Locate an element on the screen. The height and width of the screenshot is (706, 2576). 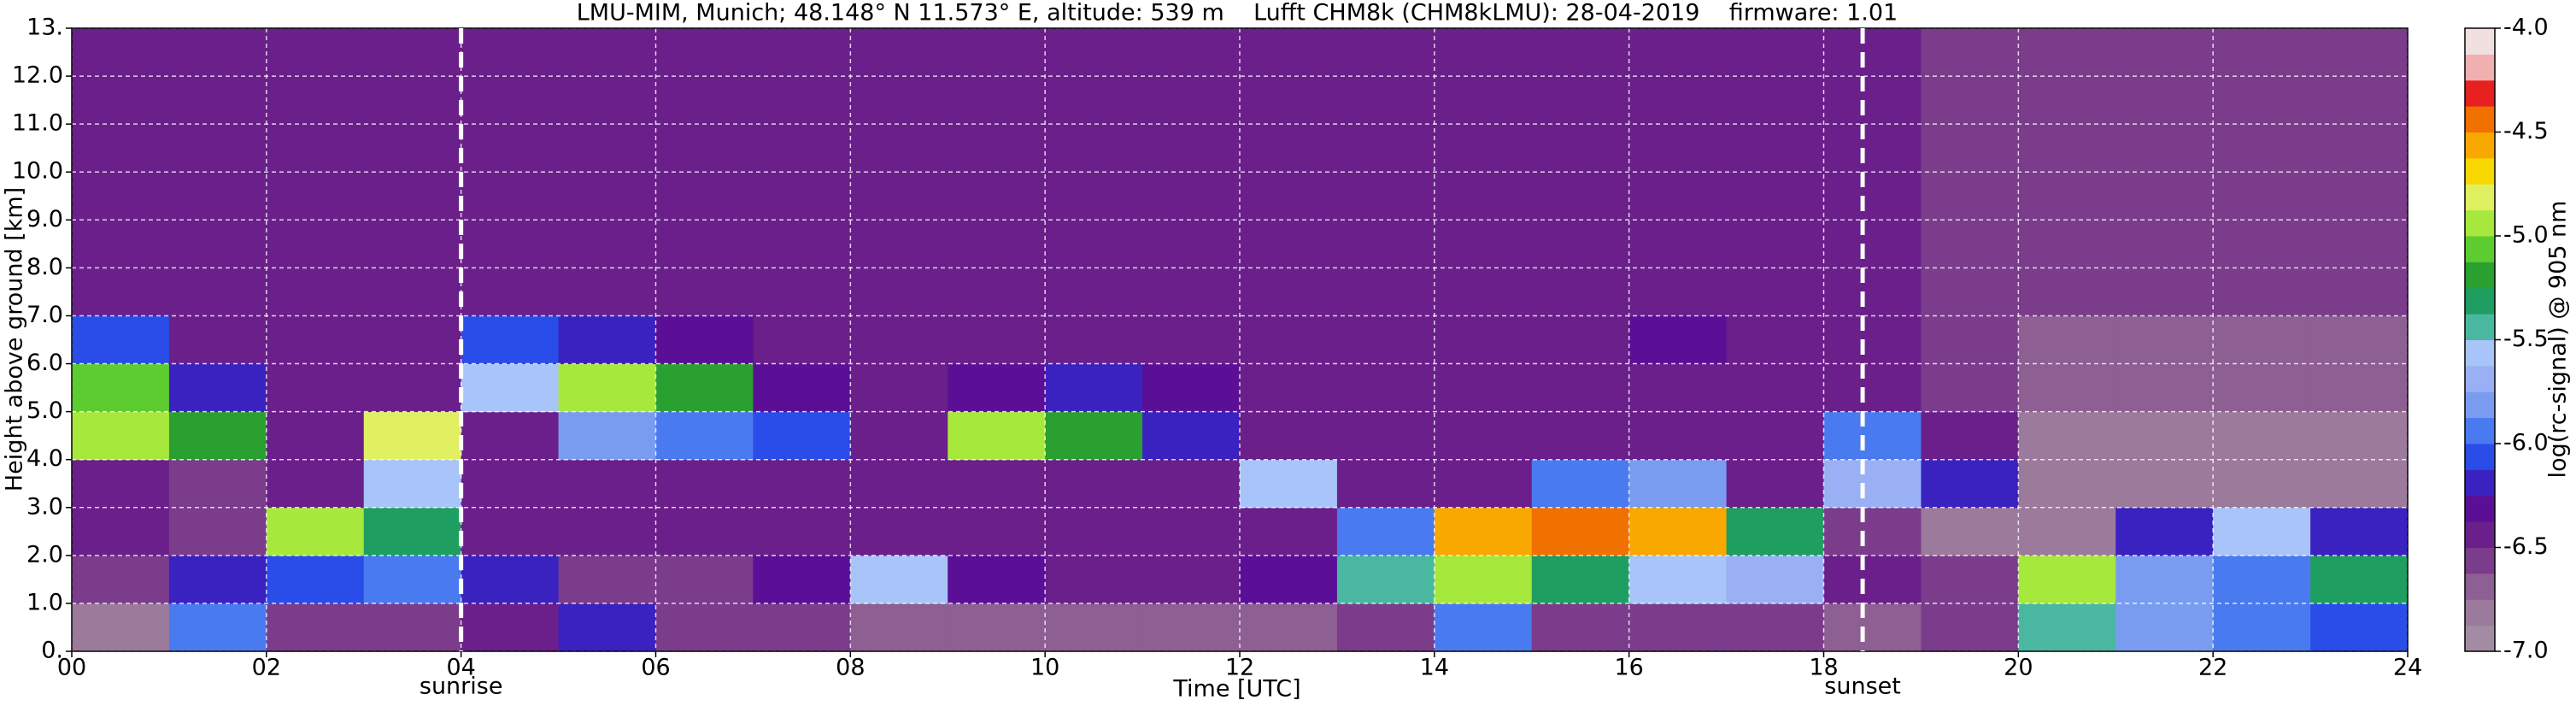
x-tick-label: 16 is located at coordinates (1628, 668).